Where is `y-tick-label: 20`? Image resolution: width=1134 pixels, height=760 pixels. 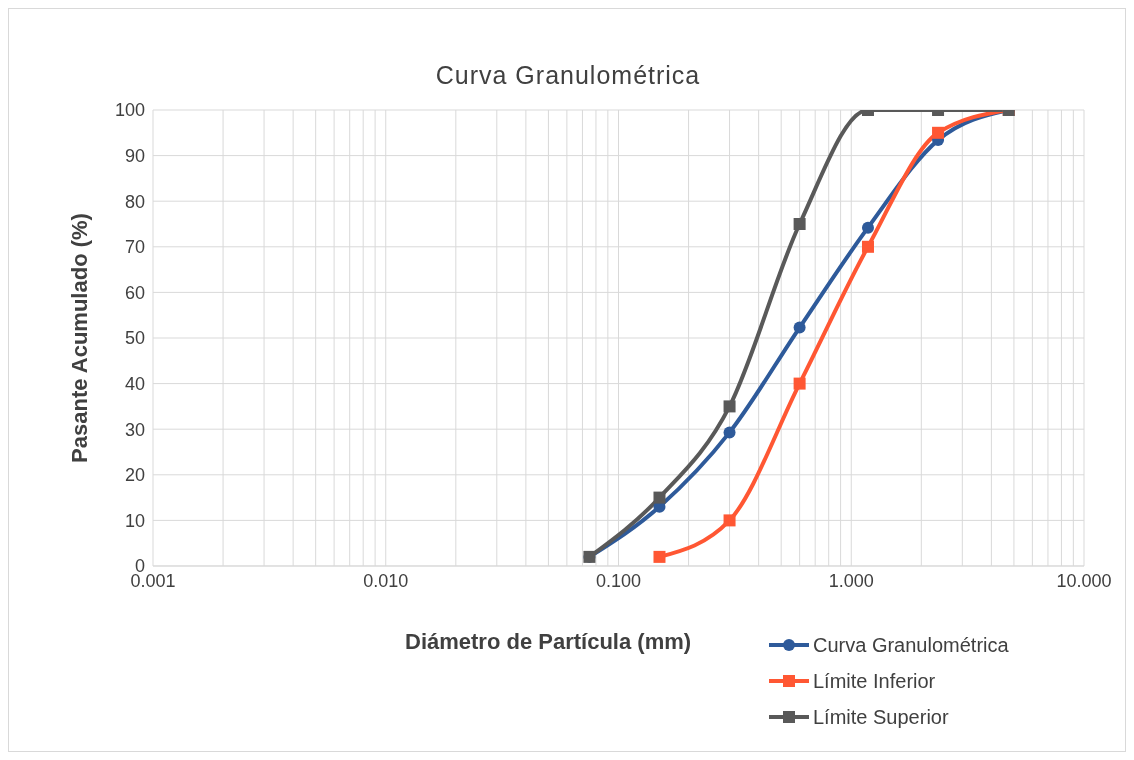
y-tick-label: 20 is located at coordinates (134, 475).